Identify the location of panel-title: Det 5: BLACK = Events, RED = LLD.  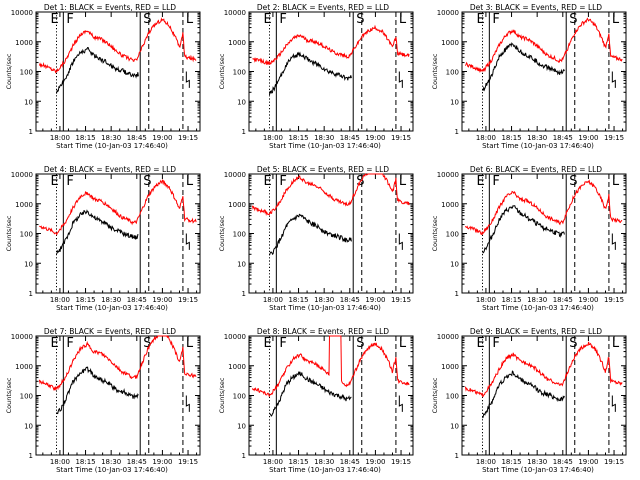
(323, 169).